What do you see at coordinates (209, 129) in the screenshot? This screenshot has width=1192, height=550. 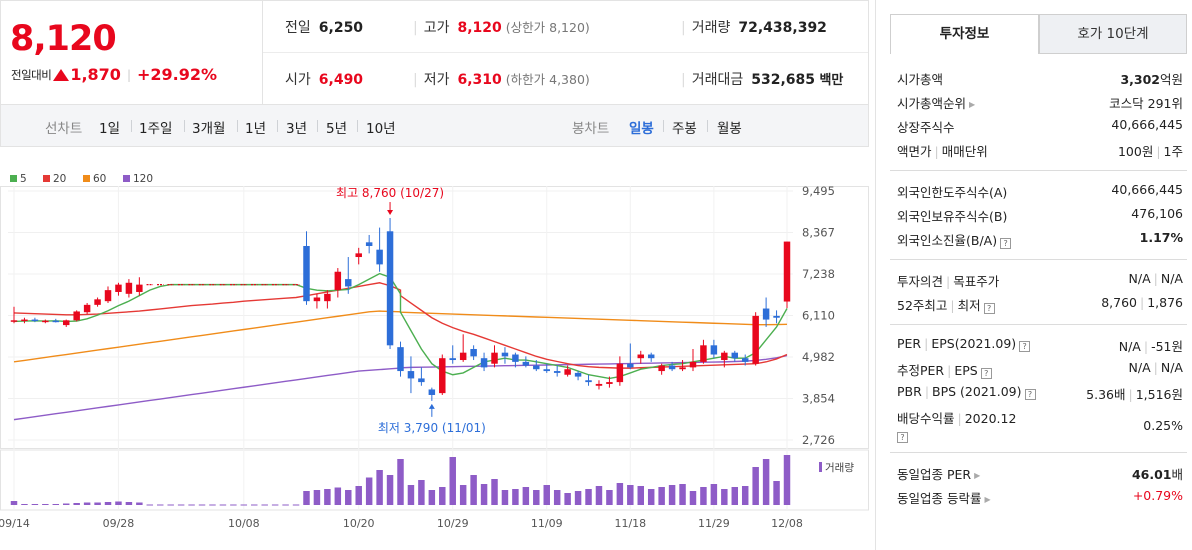 I see `period-3m: 3개월` at bounding box center [209, 129].